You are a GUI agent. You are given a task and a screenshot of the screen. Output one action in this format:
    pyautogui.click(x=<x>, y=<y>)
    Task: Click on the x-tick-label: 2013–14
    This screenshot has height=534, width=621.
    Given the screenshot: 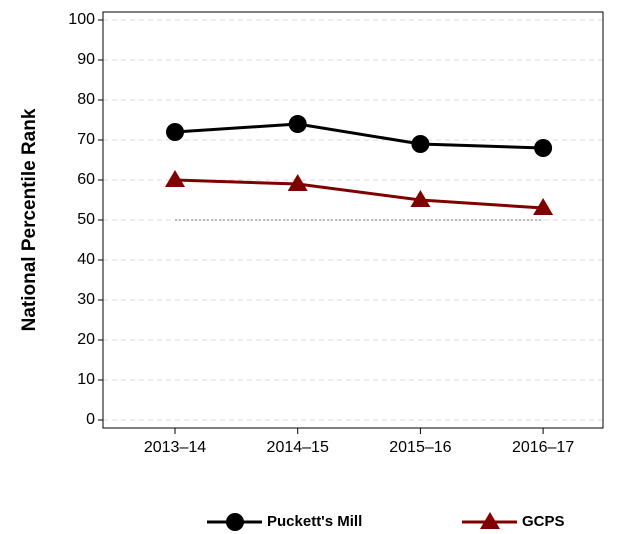 What is the action you would take?
    pyautogui.click(x=175, y=447)
    